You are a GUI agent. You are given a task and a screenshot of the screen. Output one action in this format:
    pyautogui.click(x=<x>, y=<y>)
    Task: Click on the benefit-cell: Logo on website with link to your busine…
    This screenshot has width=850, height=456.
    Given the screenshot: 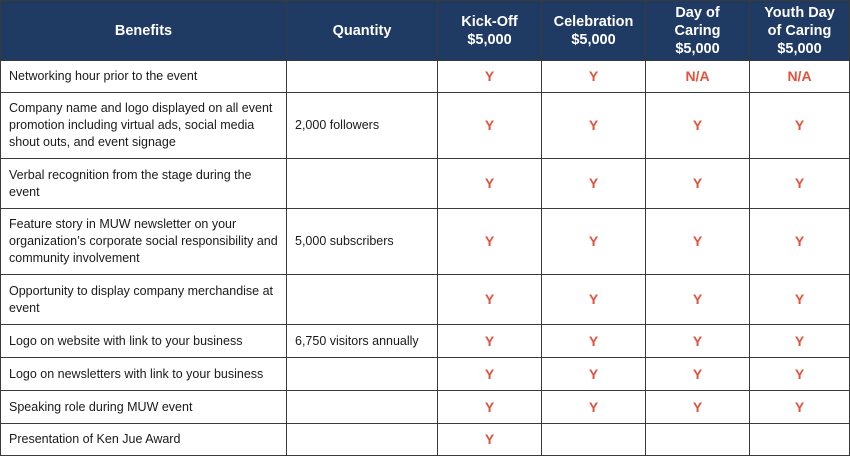 What is the action you would take?
    pyautogui.click(x=143, y=341)
    